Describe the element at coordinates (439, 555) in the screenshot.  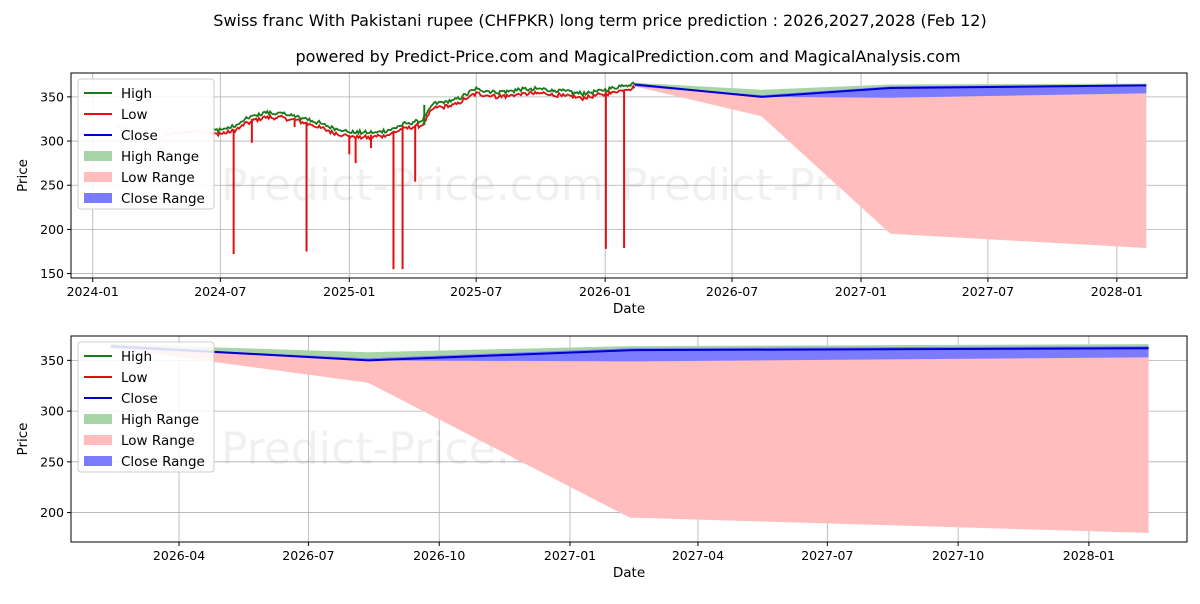
I see `x-tick-label: 2026-10` at that location.